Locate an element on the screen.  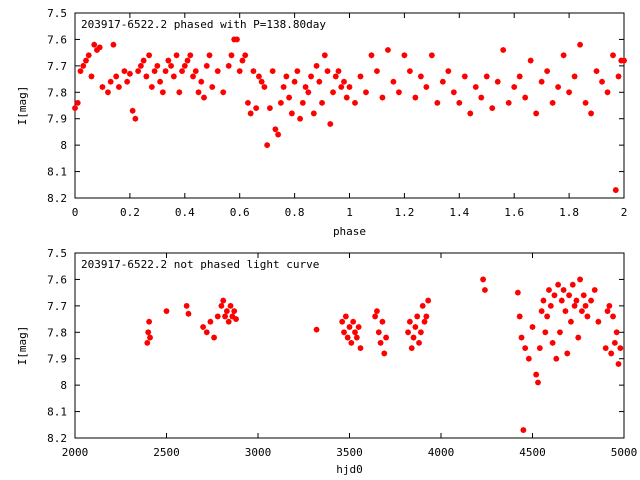
x-tick-label: 4500 is located at coordinates (532, 452).